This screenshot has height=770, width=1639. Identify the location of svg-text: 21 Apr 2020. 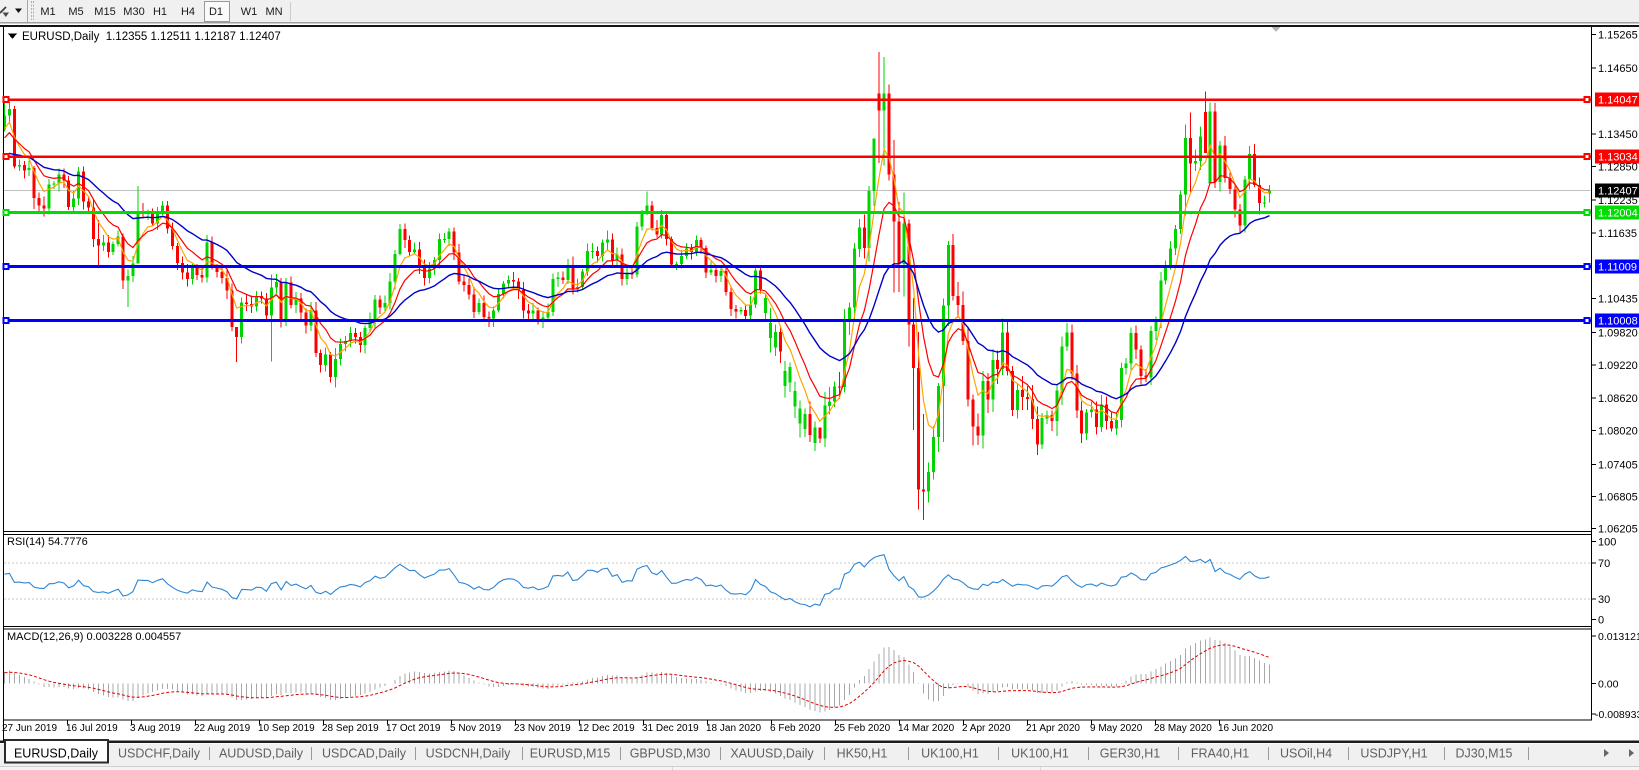
(1053, 728).